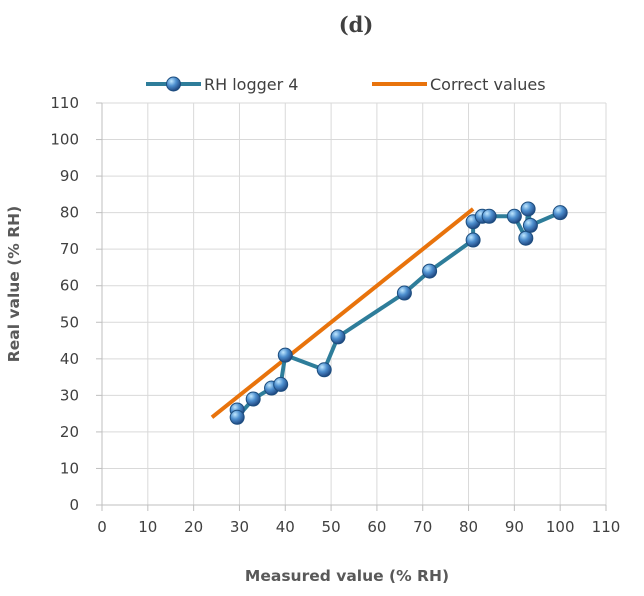 The image size is (644, 596). What do you see at coordinates (346, 84) in the screenshot?
I see `legend: RH logger 4 Correct values` at bounding box center [346, 84].